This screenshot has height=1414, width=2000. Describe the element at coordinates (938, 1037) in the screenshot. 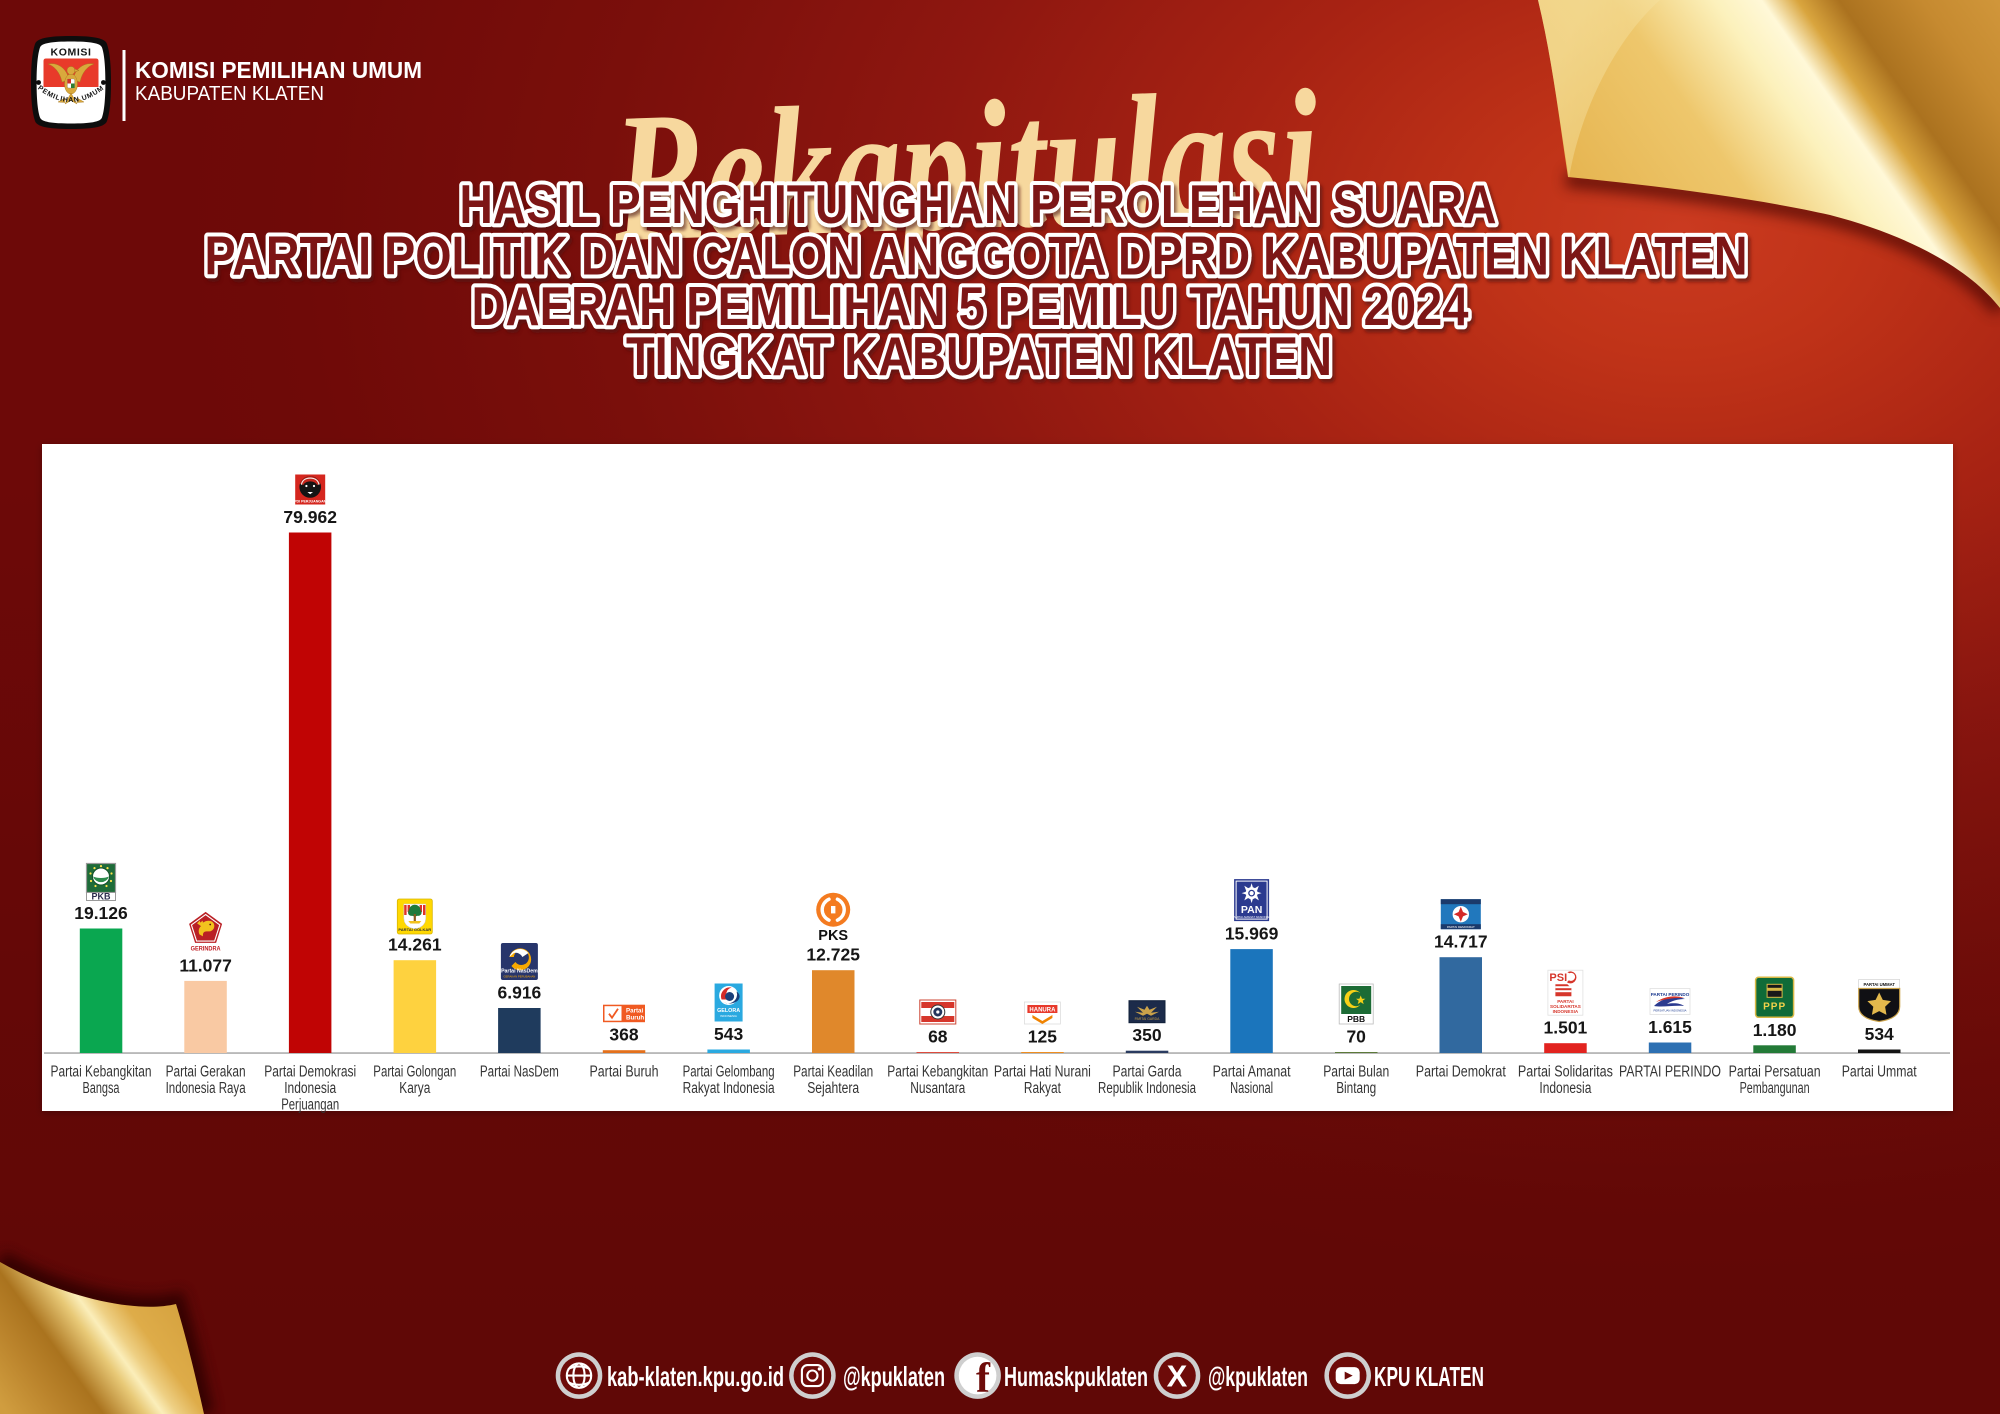

I see `svg-text: 68` at that location.